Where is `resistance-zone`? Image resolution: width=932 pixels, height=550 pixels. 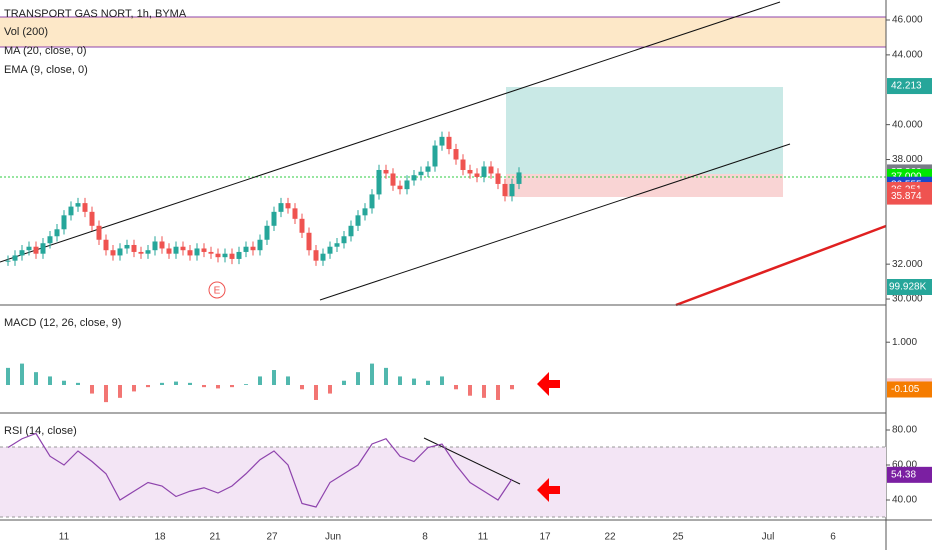 resistance-zone is located at coordinates (443, 32).